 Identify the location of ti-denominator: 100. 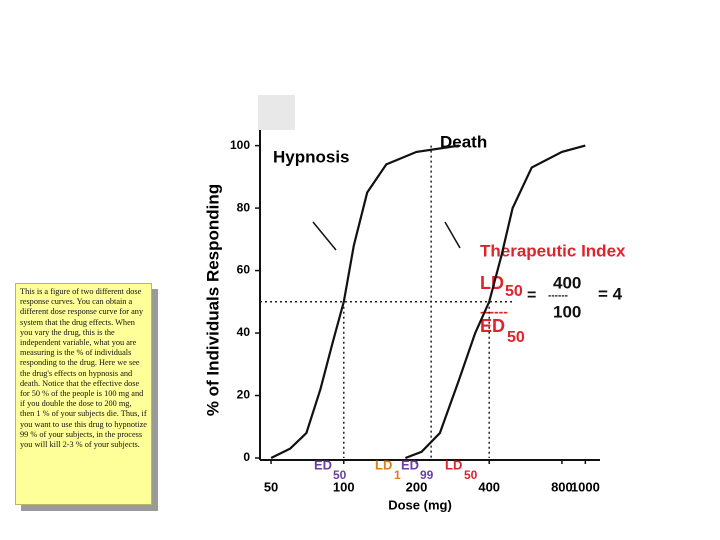
(567, 311).